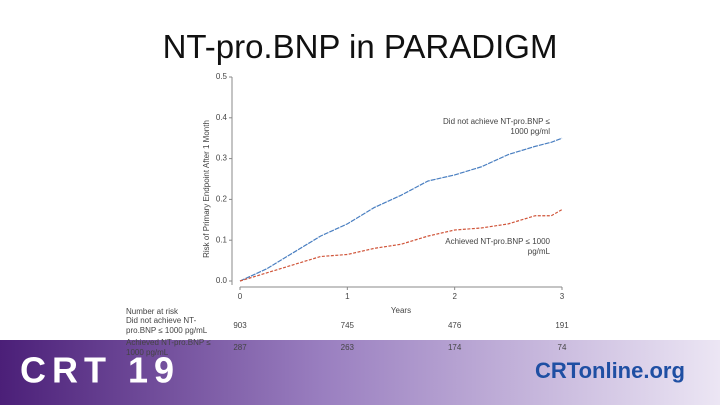 This screenshot has width=720, height=405. Describe the element at coordinates (562, 325) in the screenshot. I see `risk-count: 191` at that location.